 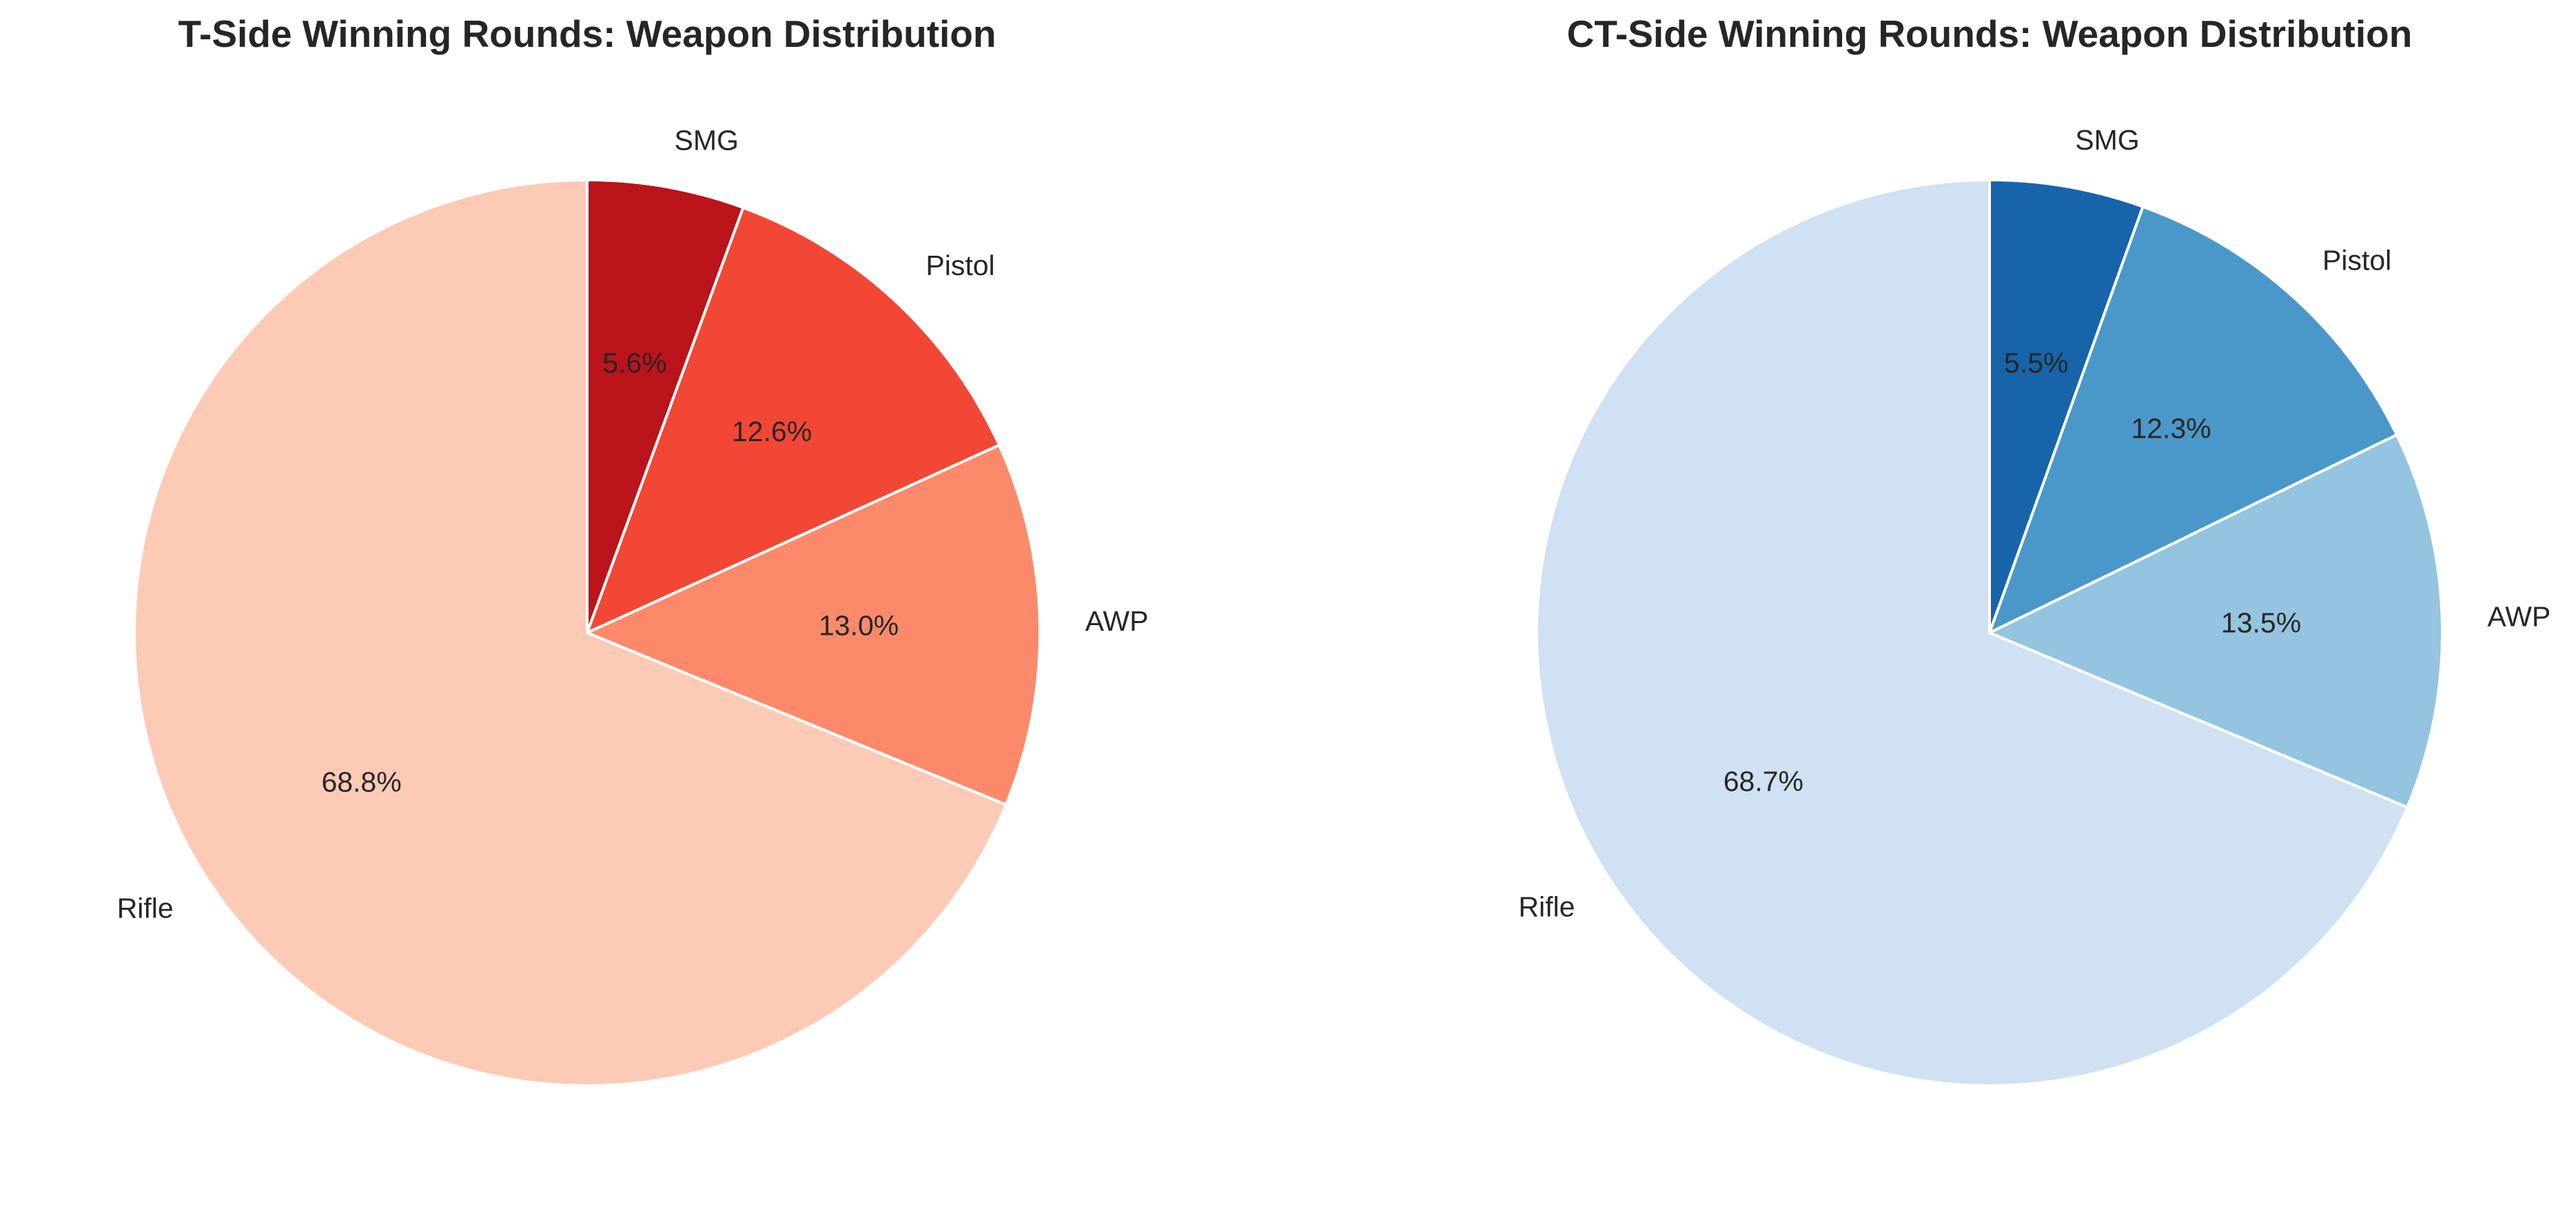 I want to click on t-side-label-smg: SMG, so click(x=706, y=140).